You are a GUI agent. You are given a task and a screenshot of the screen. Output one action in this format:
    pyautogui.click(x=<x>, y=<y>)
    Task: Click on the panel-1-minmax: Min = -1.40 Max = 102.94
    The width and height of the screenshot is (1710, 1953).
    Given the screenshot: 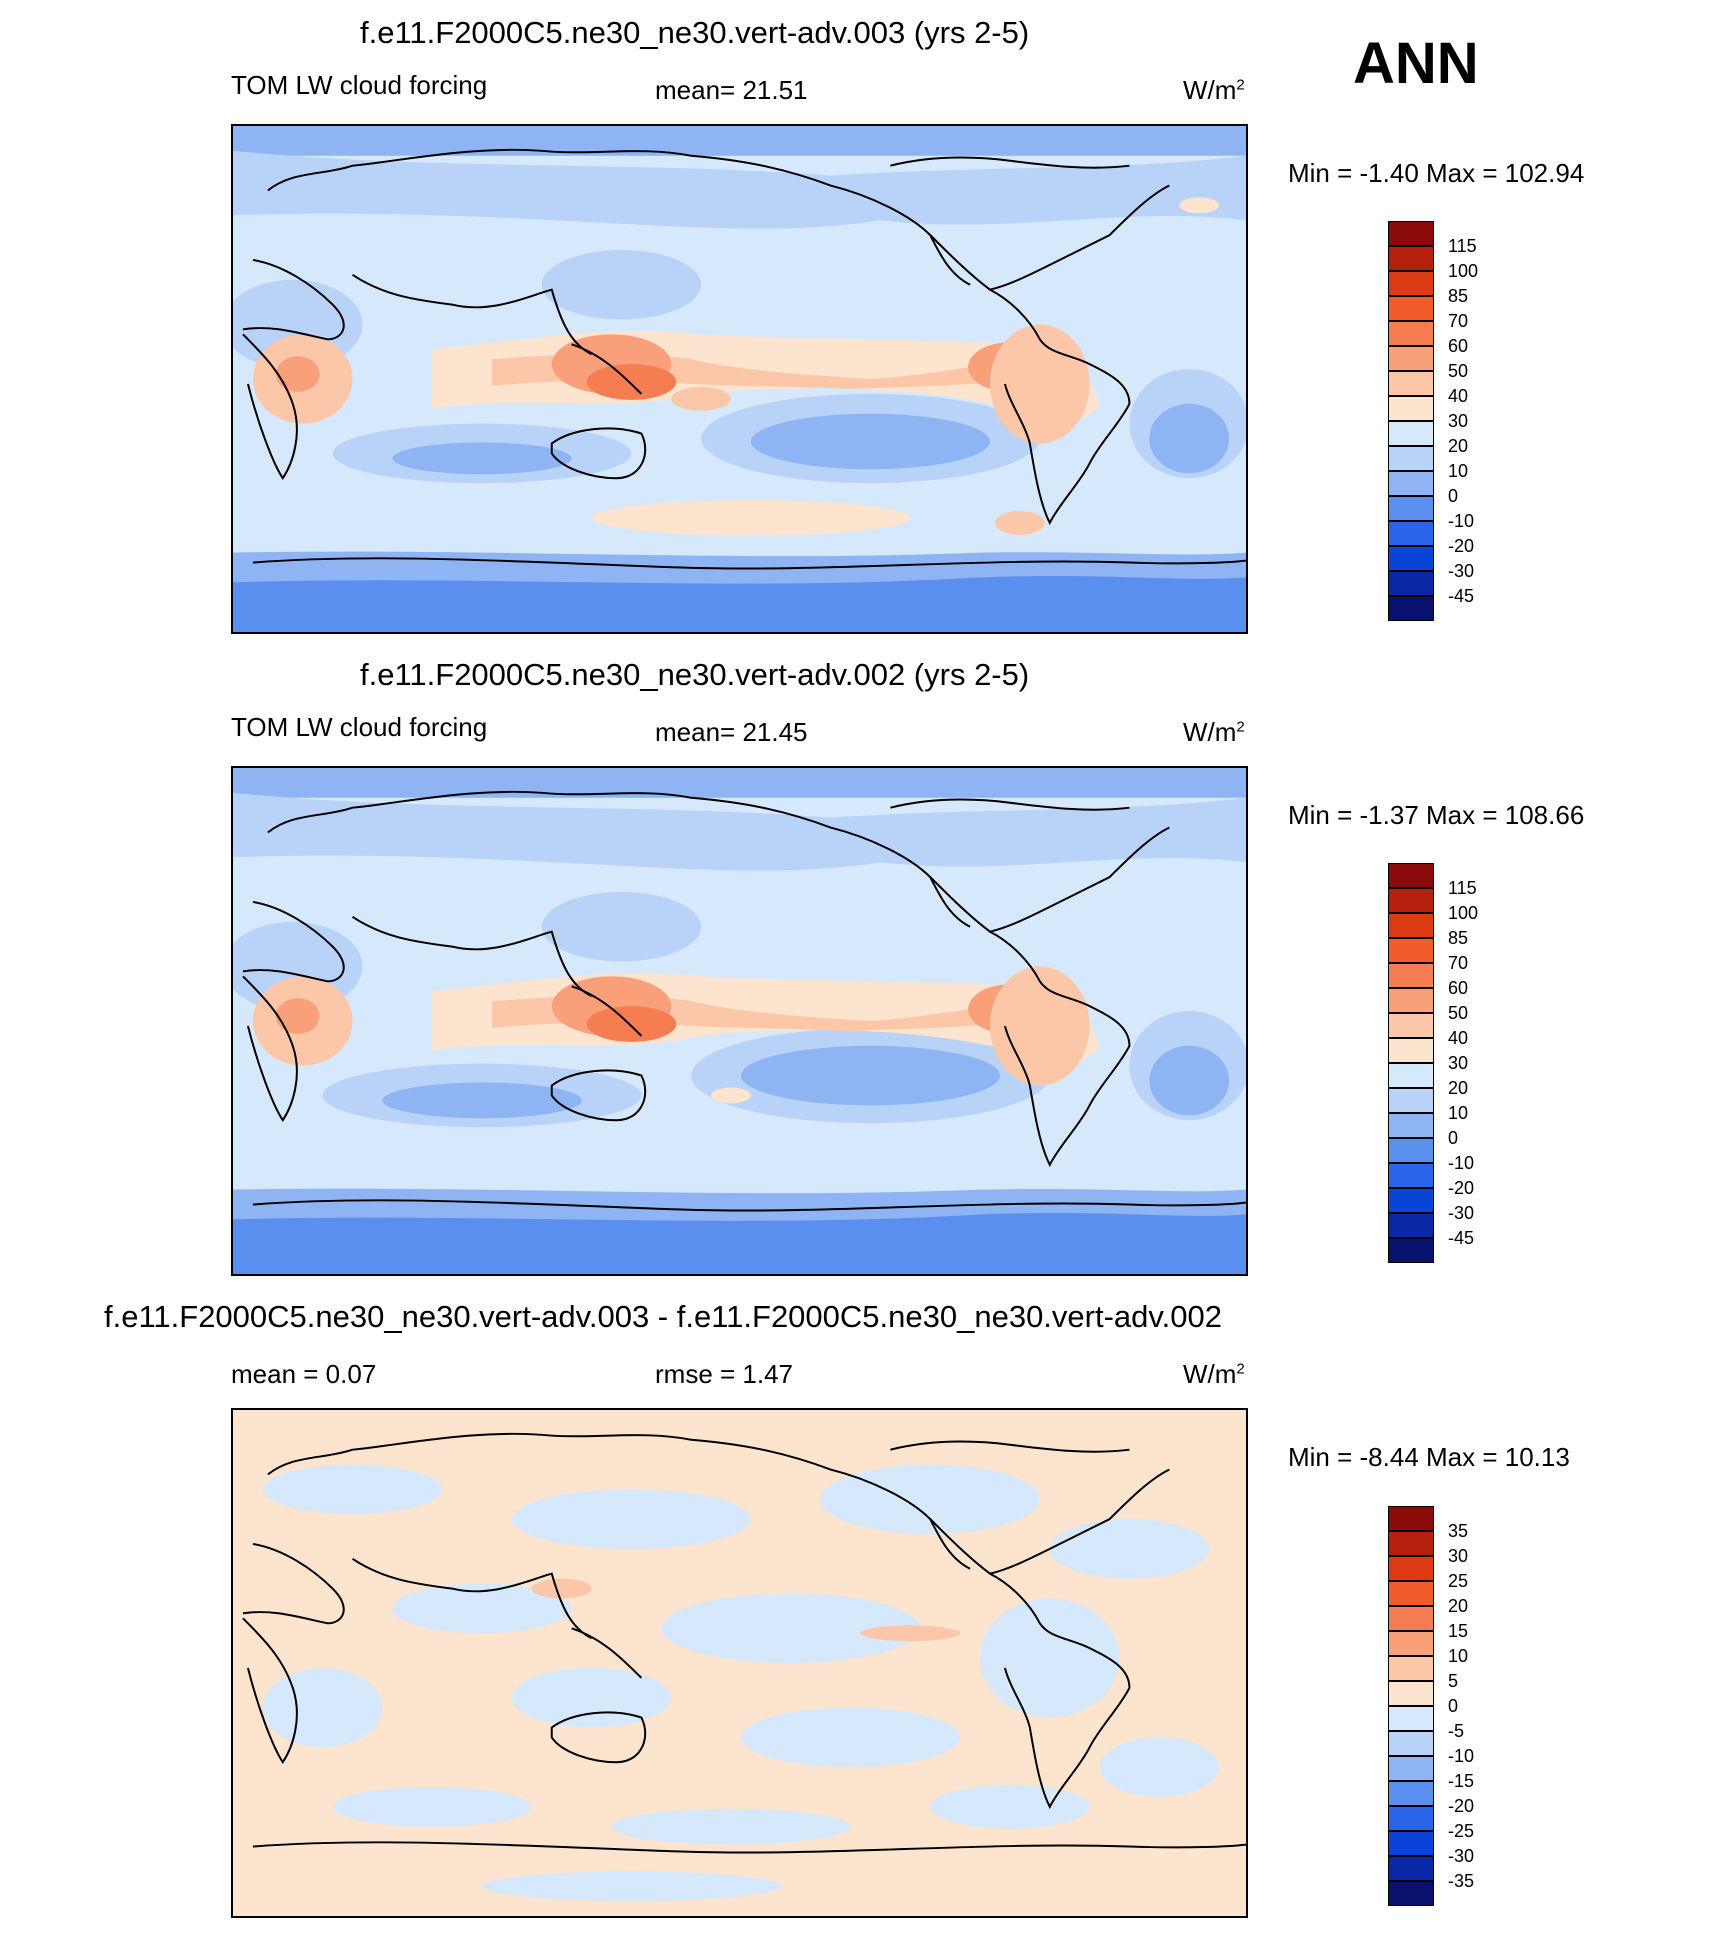 What is the action you would take?
    pyautogui.click(x=1436, y=173)
    